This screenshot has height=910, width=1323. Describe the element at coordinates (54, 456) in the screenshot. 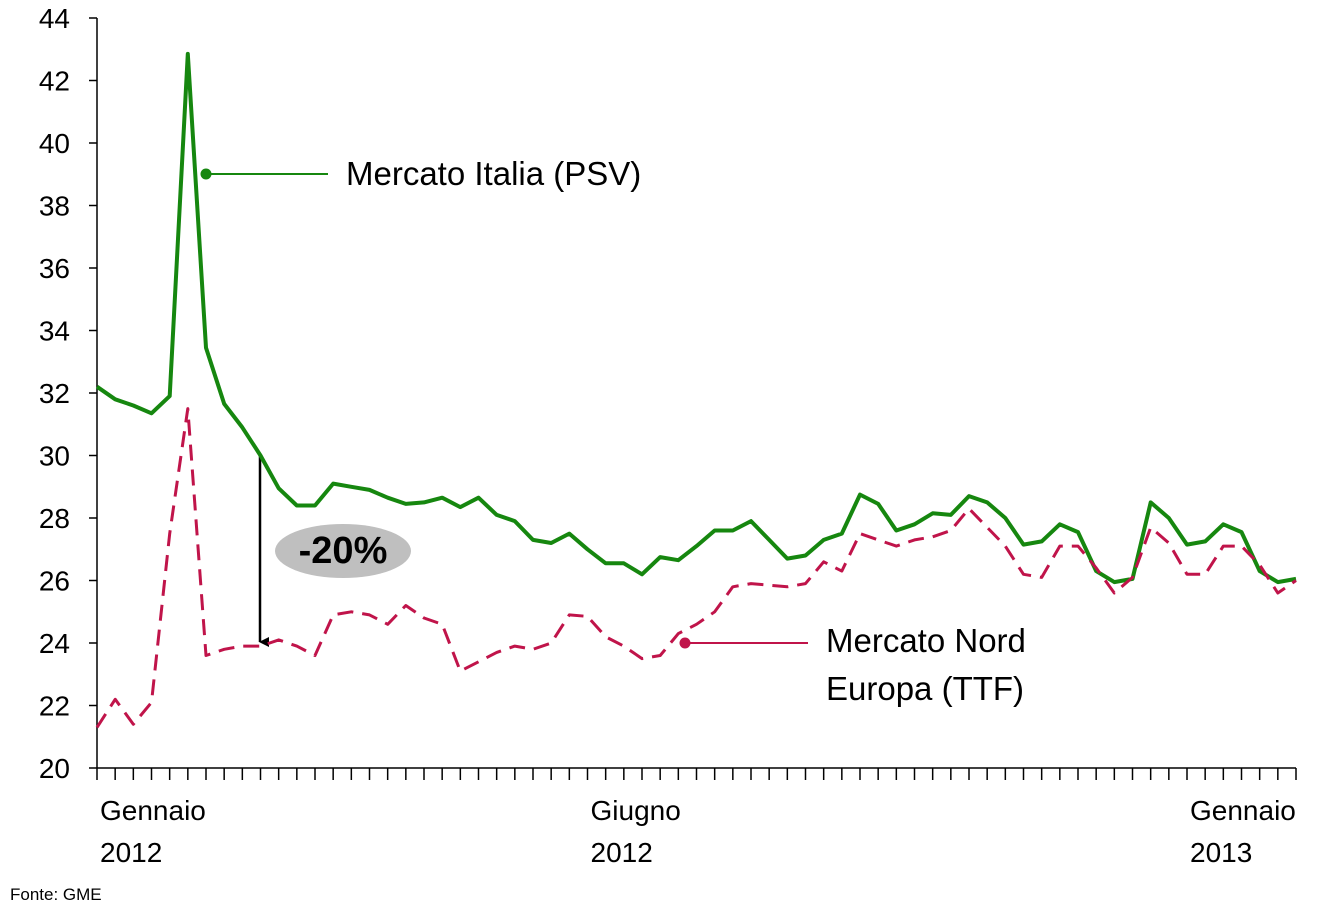

I see `y-tick-label: 30` at that location.